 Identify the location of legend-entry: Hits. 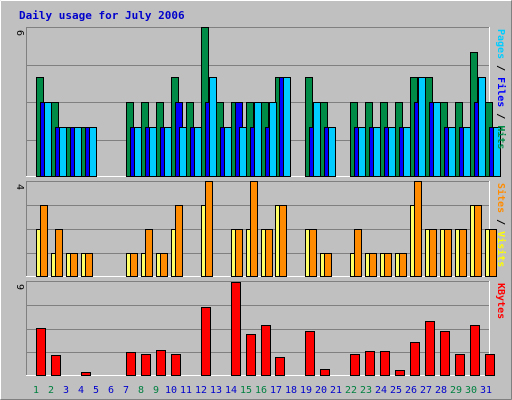
(501, 137).